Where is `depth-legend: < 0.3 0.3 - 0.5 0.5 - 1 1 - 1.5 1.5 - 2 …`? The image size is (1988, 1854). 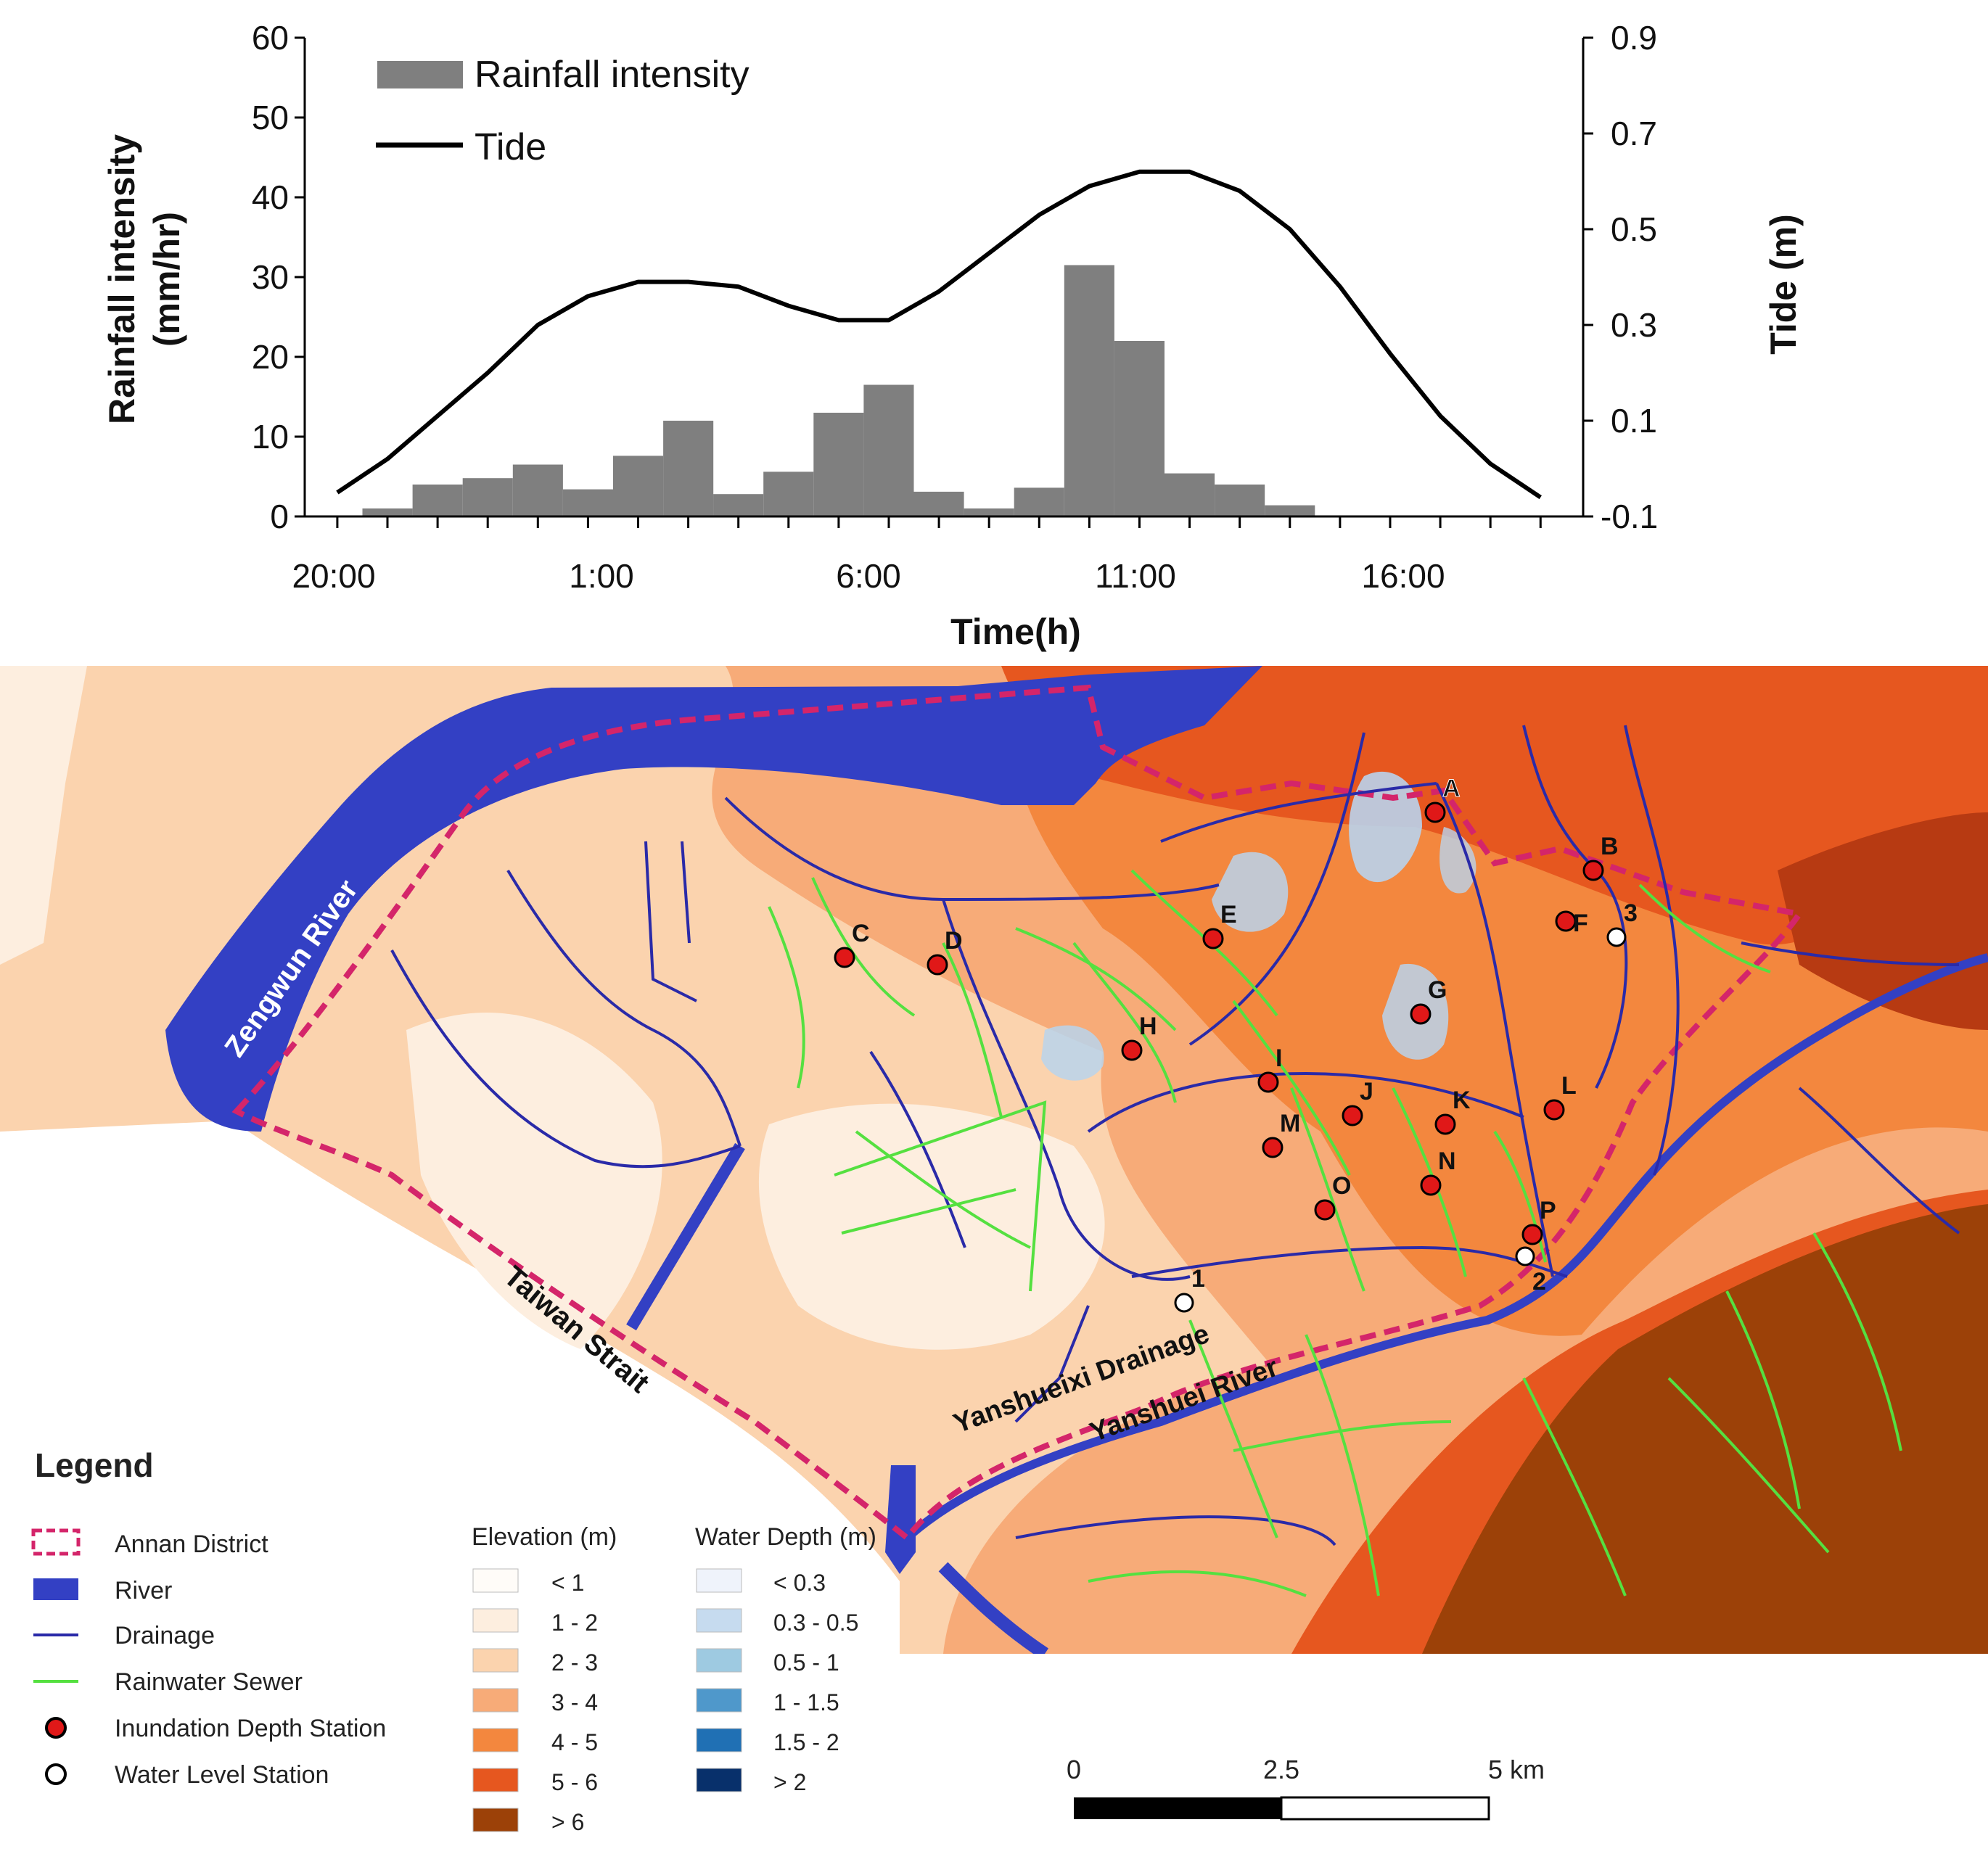
depth-legend: < 0.3 0.3 - 0.5 0.5 - 1 1 - 1.5 1.5 - 2 … is located at coordinates (777, 1681).